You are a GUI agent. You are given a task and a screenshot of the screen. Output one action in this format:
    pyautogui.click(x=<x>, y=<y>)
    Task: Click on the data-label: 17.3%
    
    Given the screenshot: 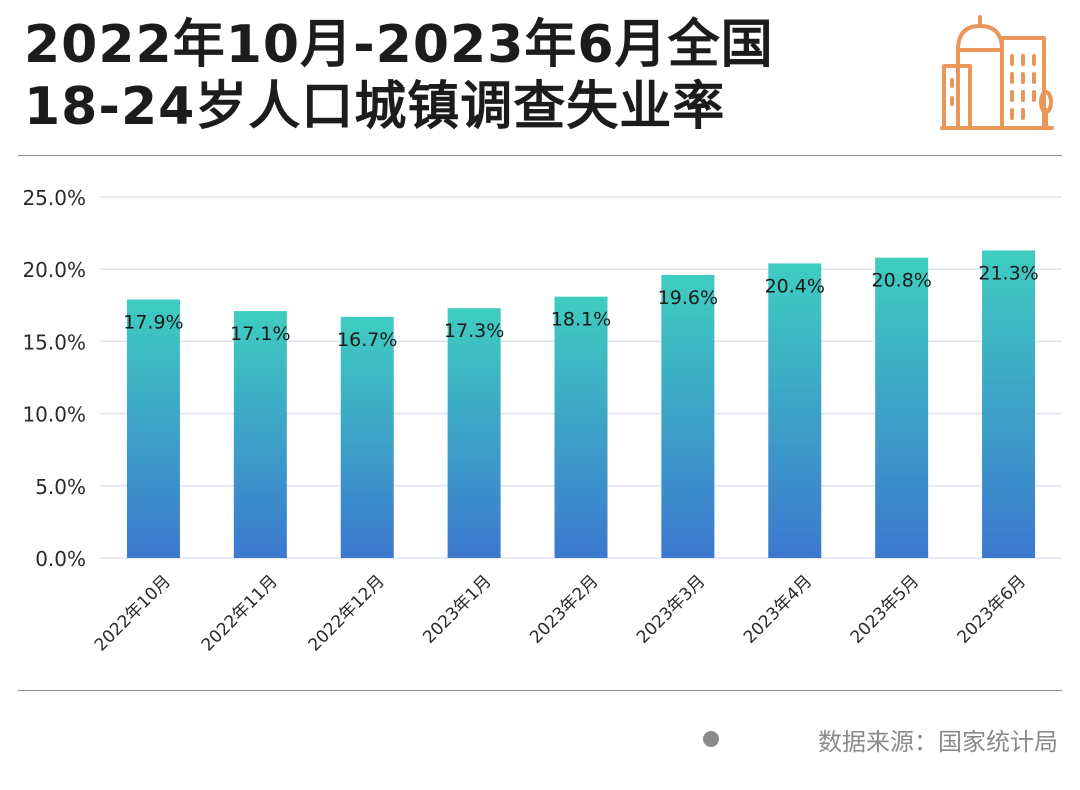 What is the action you would take?
    pyautogui.click(x=474, y=331)
    